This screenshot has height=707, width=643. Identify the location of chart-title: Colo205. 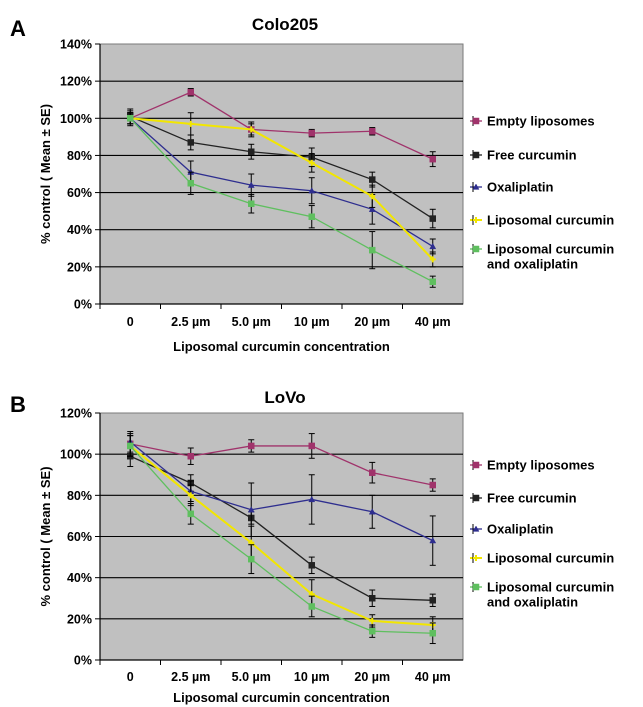
(285, 24).